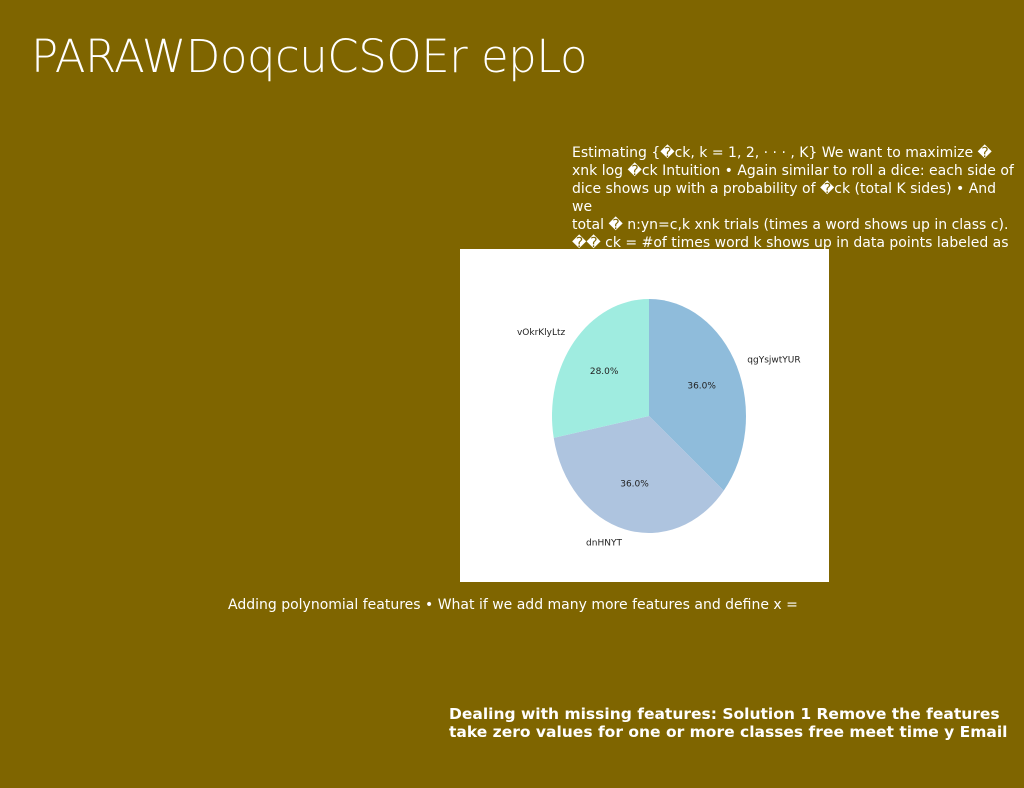 This screenshot has width=1024, height=788. What do you see at coordinates (604, 372) in the screenshot?
I see `pie-percent-label: 28.0%` at bounding box center [604, 372].